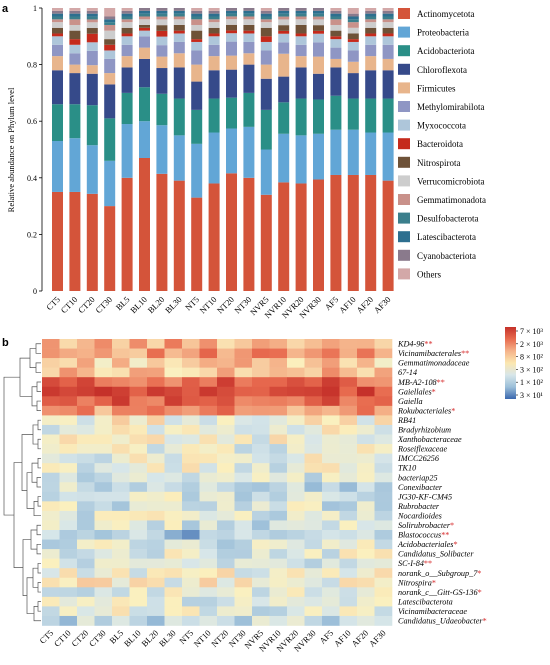 The width and height of the screenshot is (550, 665). Describe the element at coordinates (445, 51) in the screenshot. I see `legend-label: Acidobacteriota` at that location.